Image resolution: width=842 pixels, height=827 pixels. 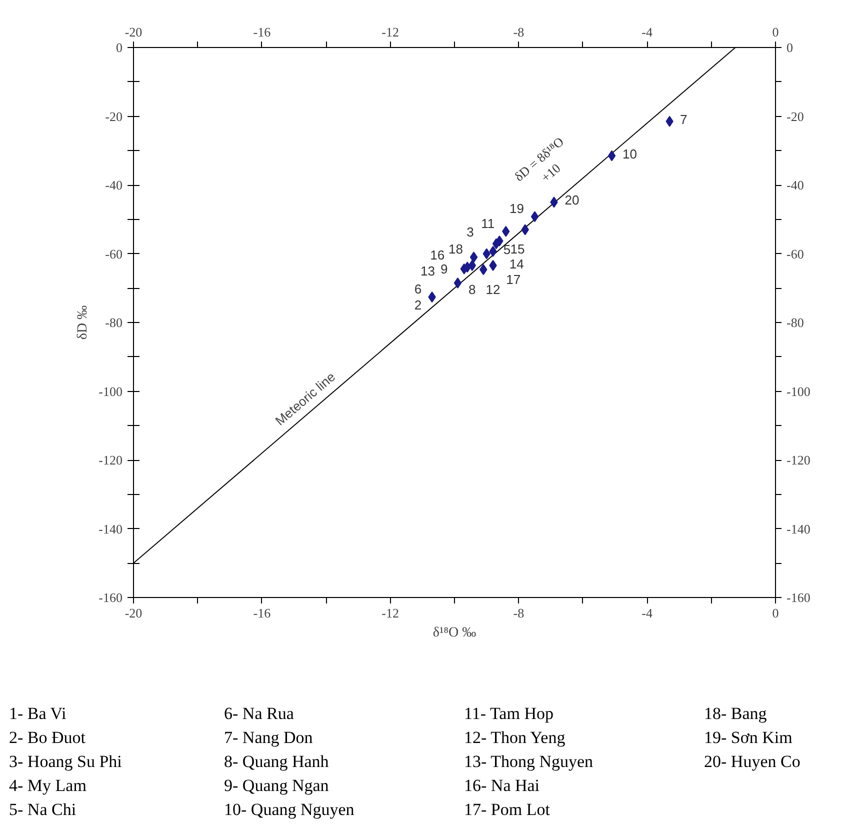 What do you see at coordinates (798, 391) in the screenshot?
I see `y2-tick-label: -100` at bounding box center [798, 391].